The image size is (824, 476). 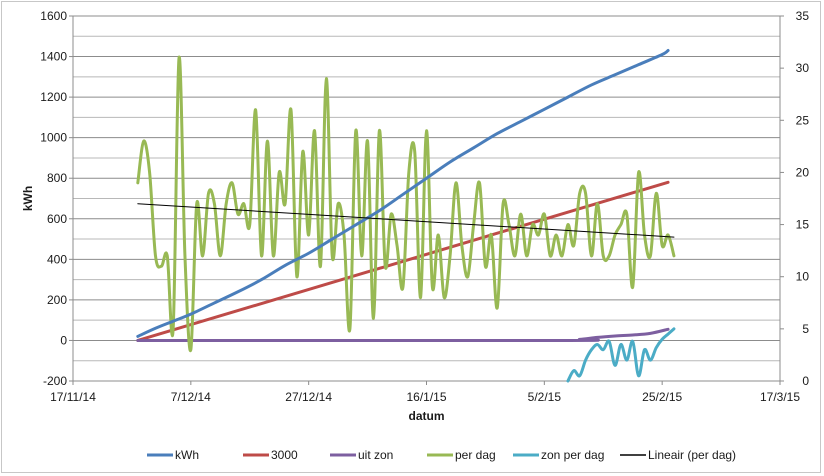 I want to click on y2-tick-label: 15, so click(x=803, y=225).